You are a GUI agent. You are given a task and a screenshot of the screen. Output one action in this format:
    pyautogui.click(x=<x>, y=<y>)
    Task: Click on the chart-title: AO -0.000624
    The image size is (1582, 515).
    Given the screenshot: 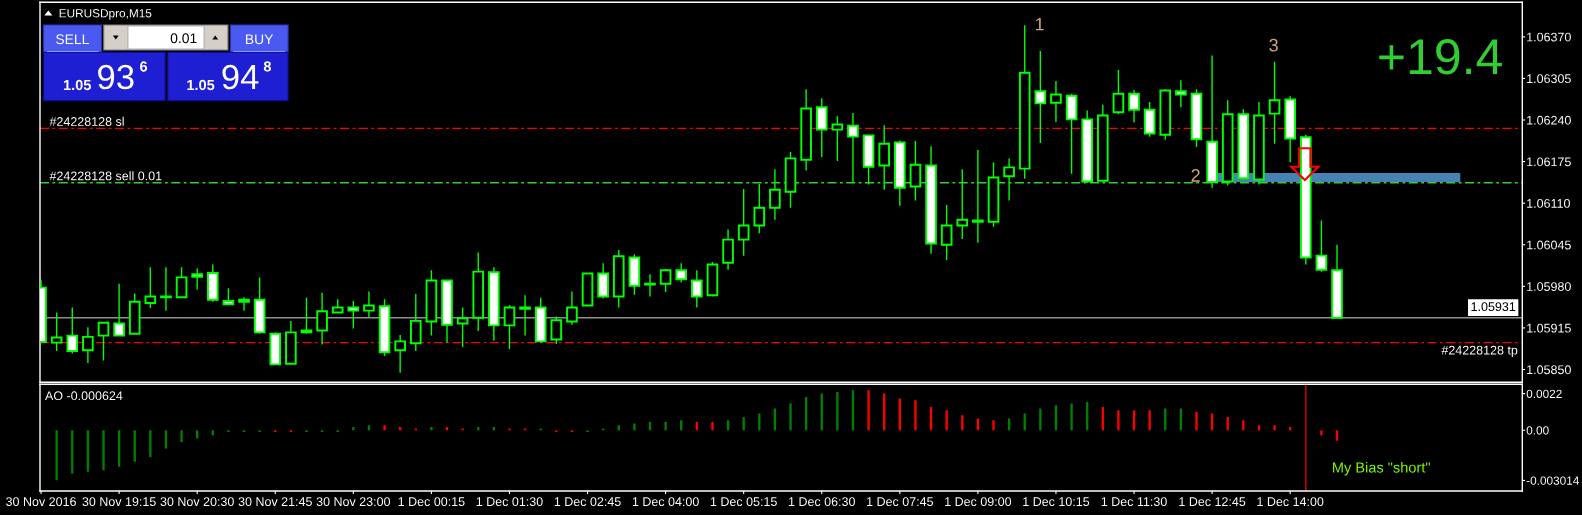 What is the action you would take?
    pyautogui.click(x=84, y=396)
    